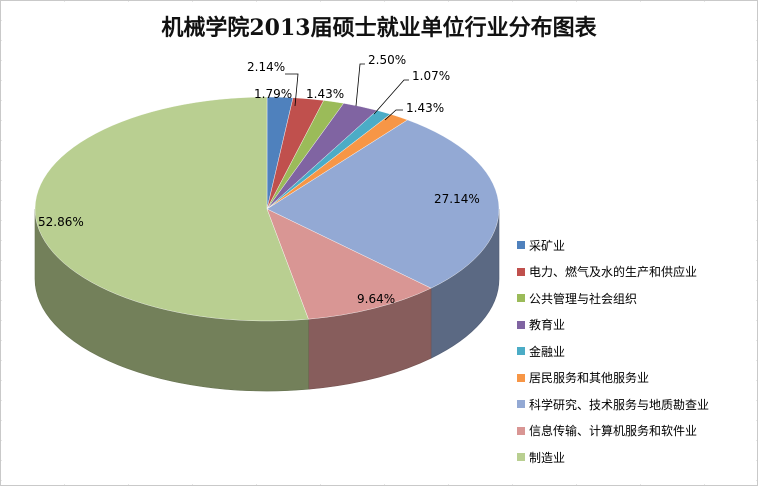 This screenshot has height=486, width=758. I want to click on data-label-4: 1.07%, so click(431, 76).